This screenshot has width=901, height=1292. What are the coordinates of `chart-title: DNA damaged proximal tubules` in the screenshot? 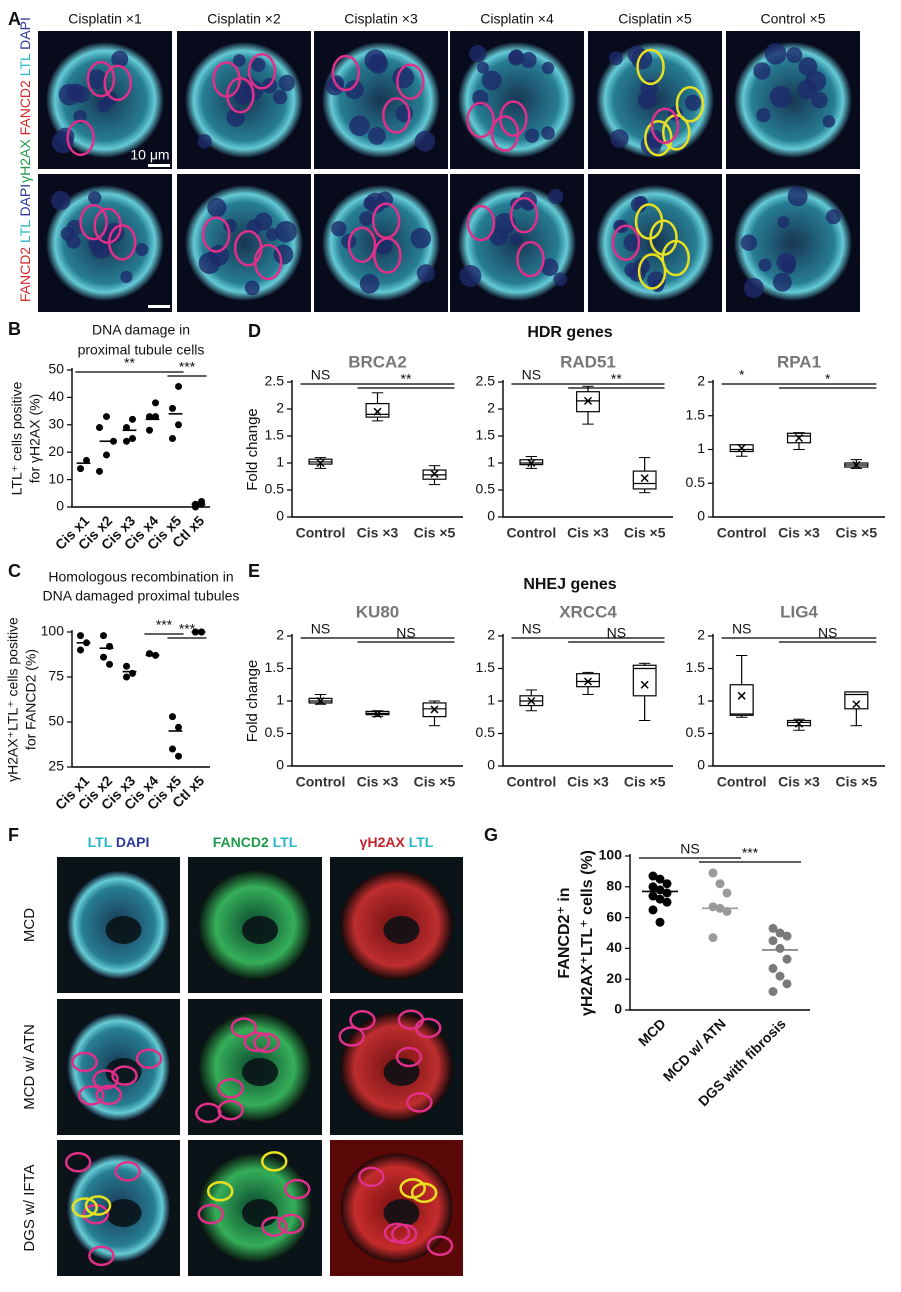 It's located at (141, 596).